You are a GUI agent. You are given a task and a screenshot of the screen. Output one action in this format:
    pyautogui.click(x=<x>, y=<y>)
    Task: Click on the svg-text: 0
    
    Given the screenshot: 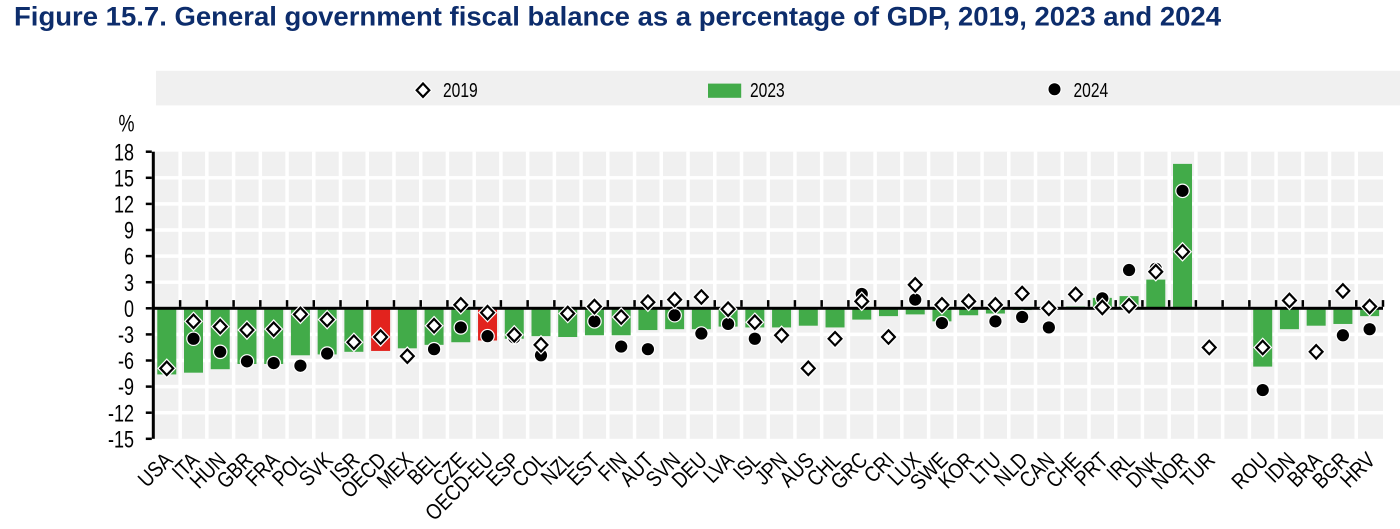 What is the action you would take?
    pyautogui.click(x=129, y=310)
    